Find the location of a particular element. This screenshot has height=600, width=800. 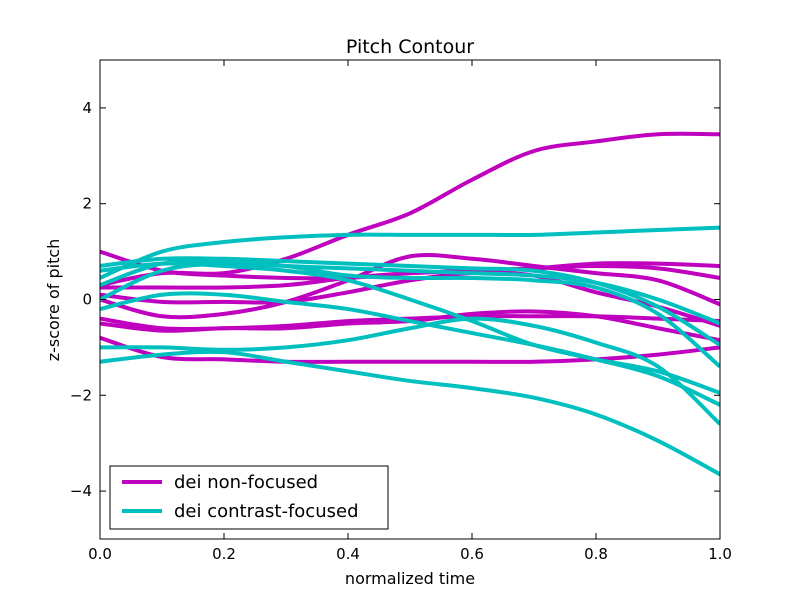

chart-title: Pitch Contour is located at coordinates (410, 47).